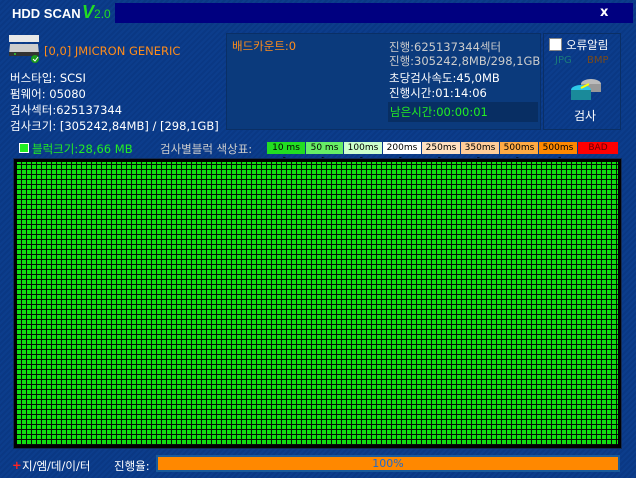  Describe the element at coordinates (402, 153) in the screenshot. I see `legend-item: 200ms >` at that location.